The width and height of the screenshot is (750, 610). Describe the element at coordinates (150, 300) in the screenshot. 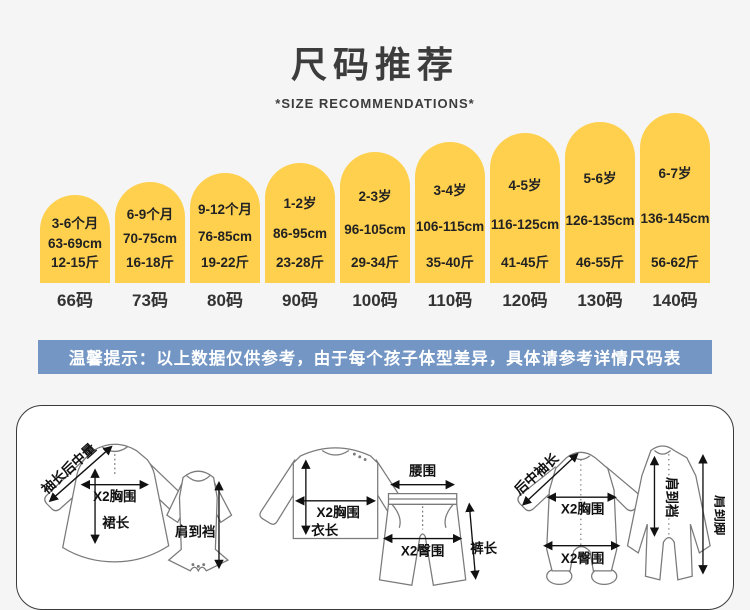

I see `size-code-label: 73码` at that location.